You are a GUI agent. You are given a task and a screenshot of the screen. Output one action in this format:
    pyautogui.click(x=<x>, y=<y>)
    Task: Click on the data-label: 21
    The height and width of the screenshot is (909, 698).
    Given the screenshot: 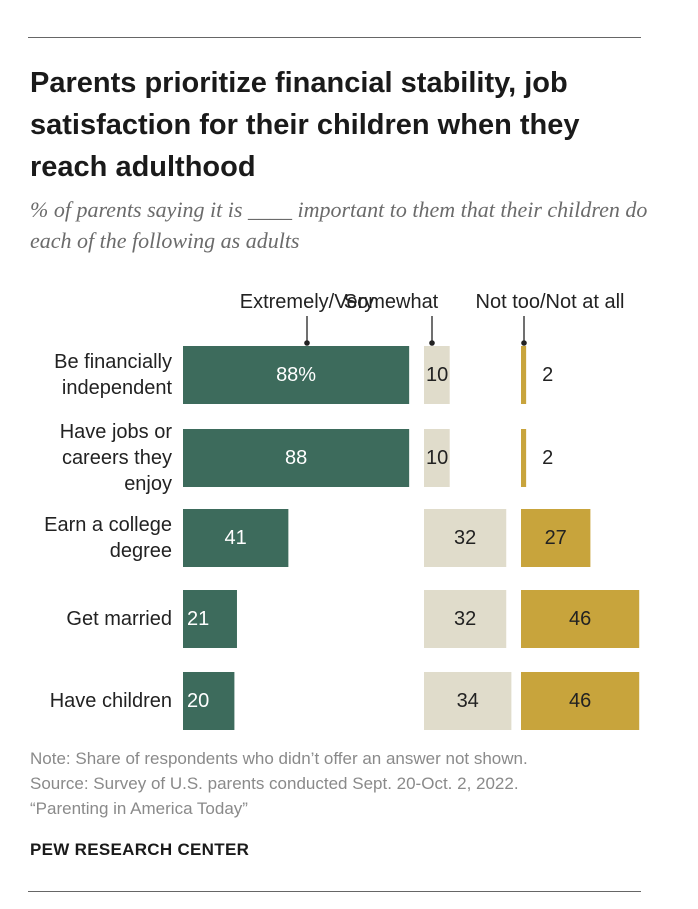 What is the action you would take?
    pyautogui.click(x=198, y=619)
    